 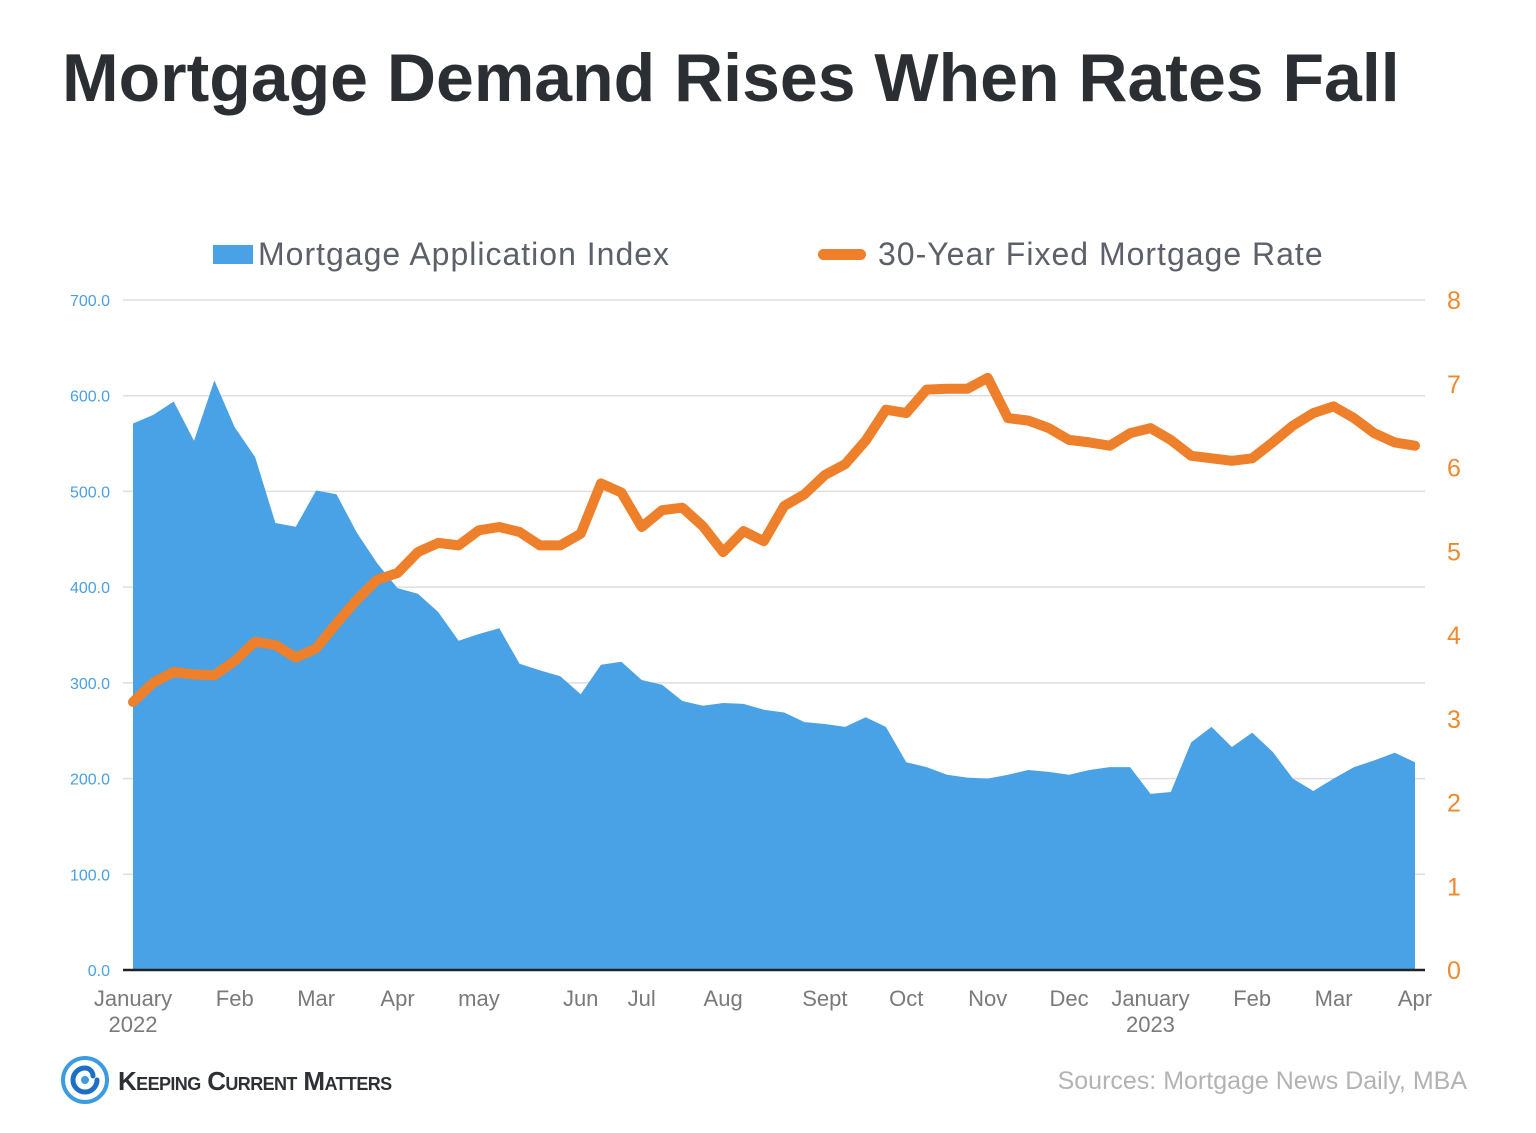 I want to click on x-tick-label: Aug, so click(x=723, y=998).